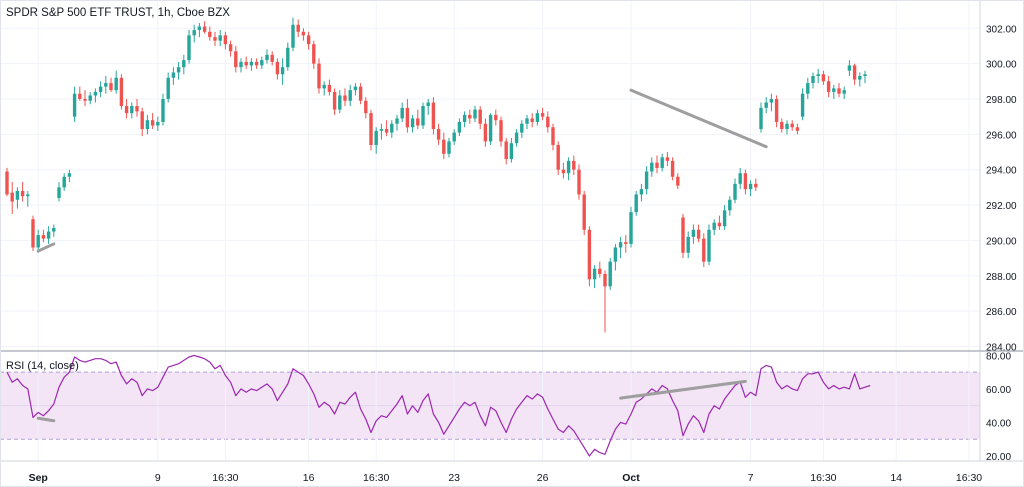 The image size is (1024, 487). Describe the element at coordinates (998, 407) in the screenshot. I see `rsi-axis: 80.00 60.00 40.00 20.00` at that location.